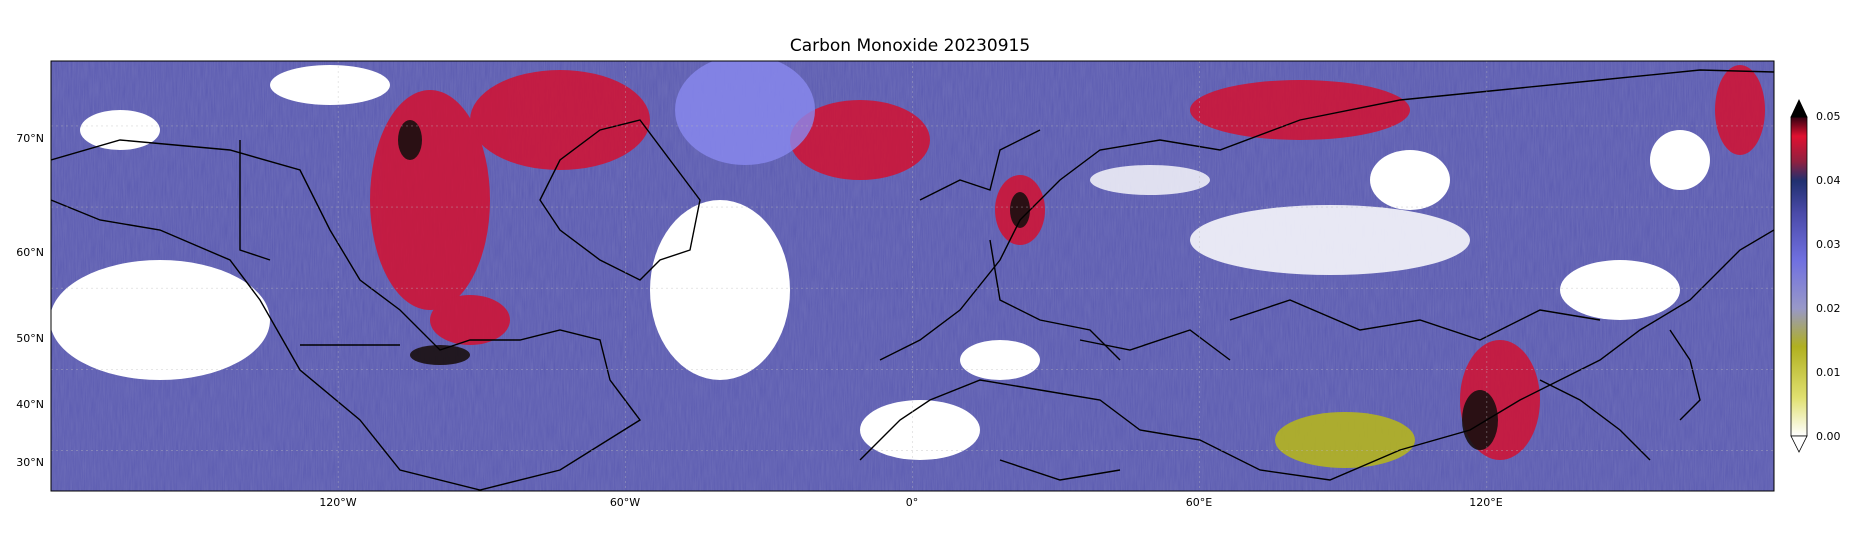 Image resolution: width=1850 pixels, height=550 pixels. I want to click on colorbar-tick-label: 0.00, so click(1828, 436).